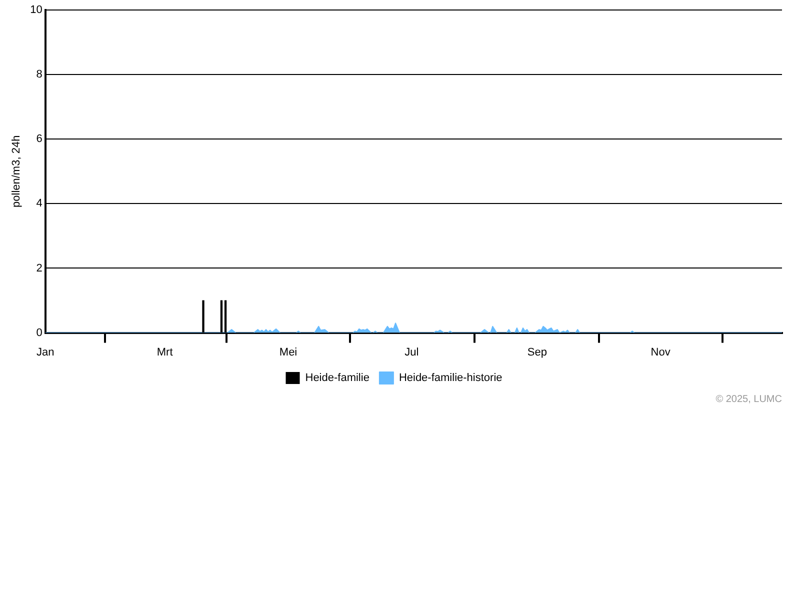 The width and height of the screenshot is (800, 600). I want to click on y-tick-label: 0, so click(39, 332).